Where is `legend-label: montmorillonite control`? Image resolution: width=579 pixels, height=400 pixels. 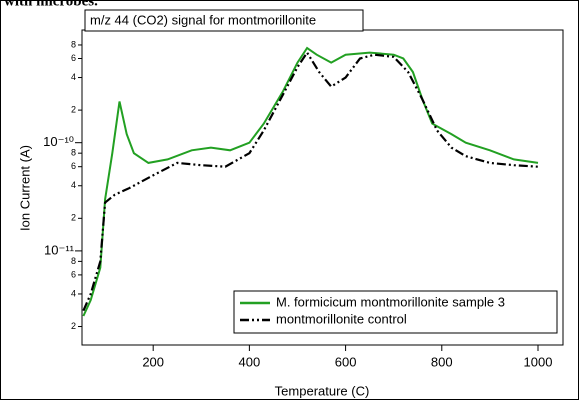
legend-label: montmorillonite control is located at coordinates (341, 318).